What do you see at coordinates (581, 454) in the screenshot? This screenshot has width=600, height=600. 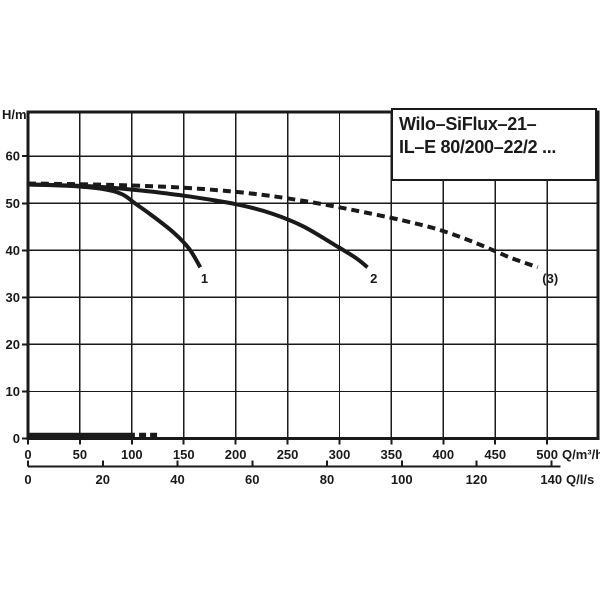 I see `x-axis-unit-label: Q/m³/h` at bounding box center [581, 454].